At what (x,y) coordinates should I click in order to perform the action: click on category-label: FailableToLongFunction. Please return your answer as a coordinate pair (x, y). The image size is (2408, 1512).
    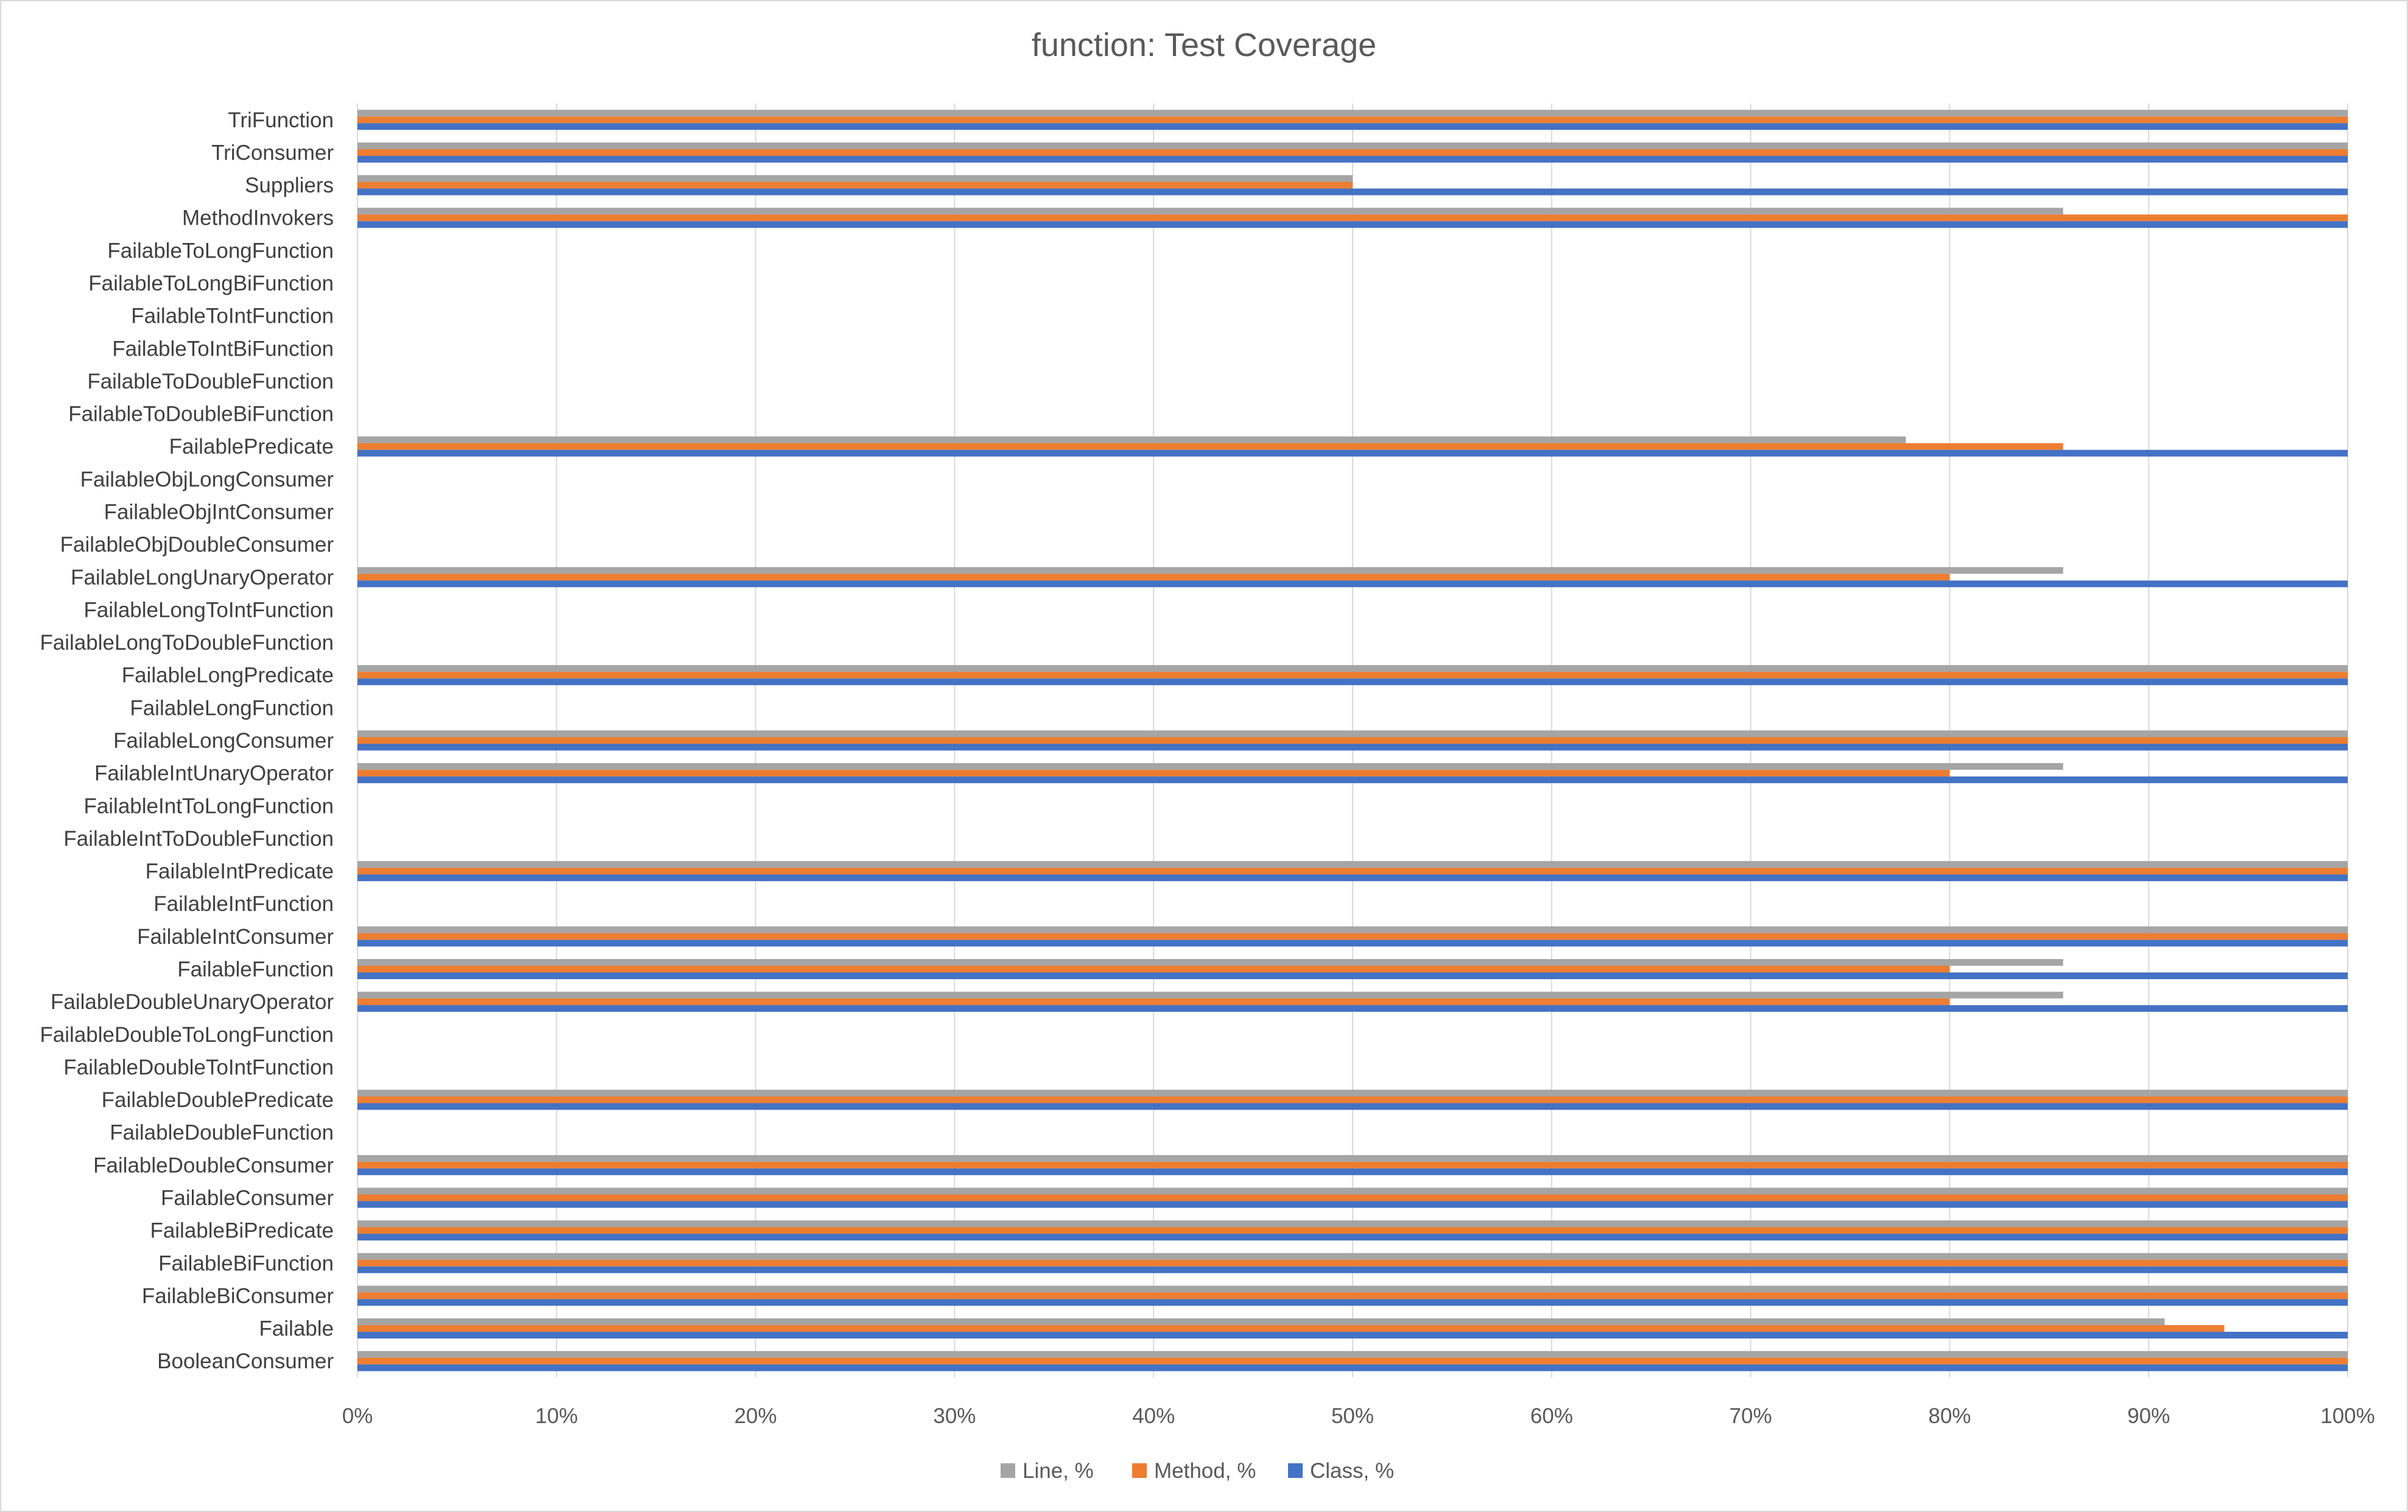
    Looking at the image, I should click on (220, 251).